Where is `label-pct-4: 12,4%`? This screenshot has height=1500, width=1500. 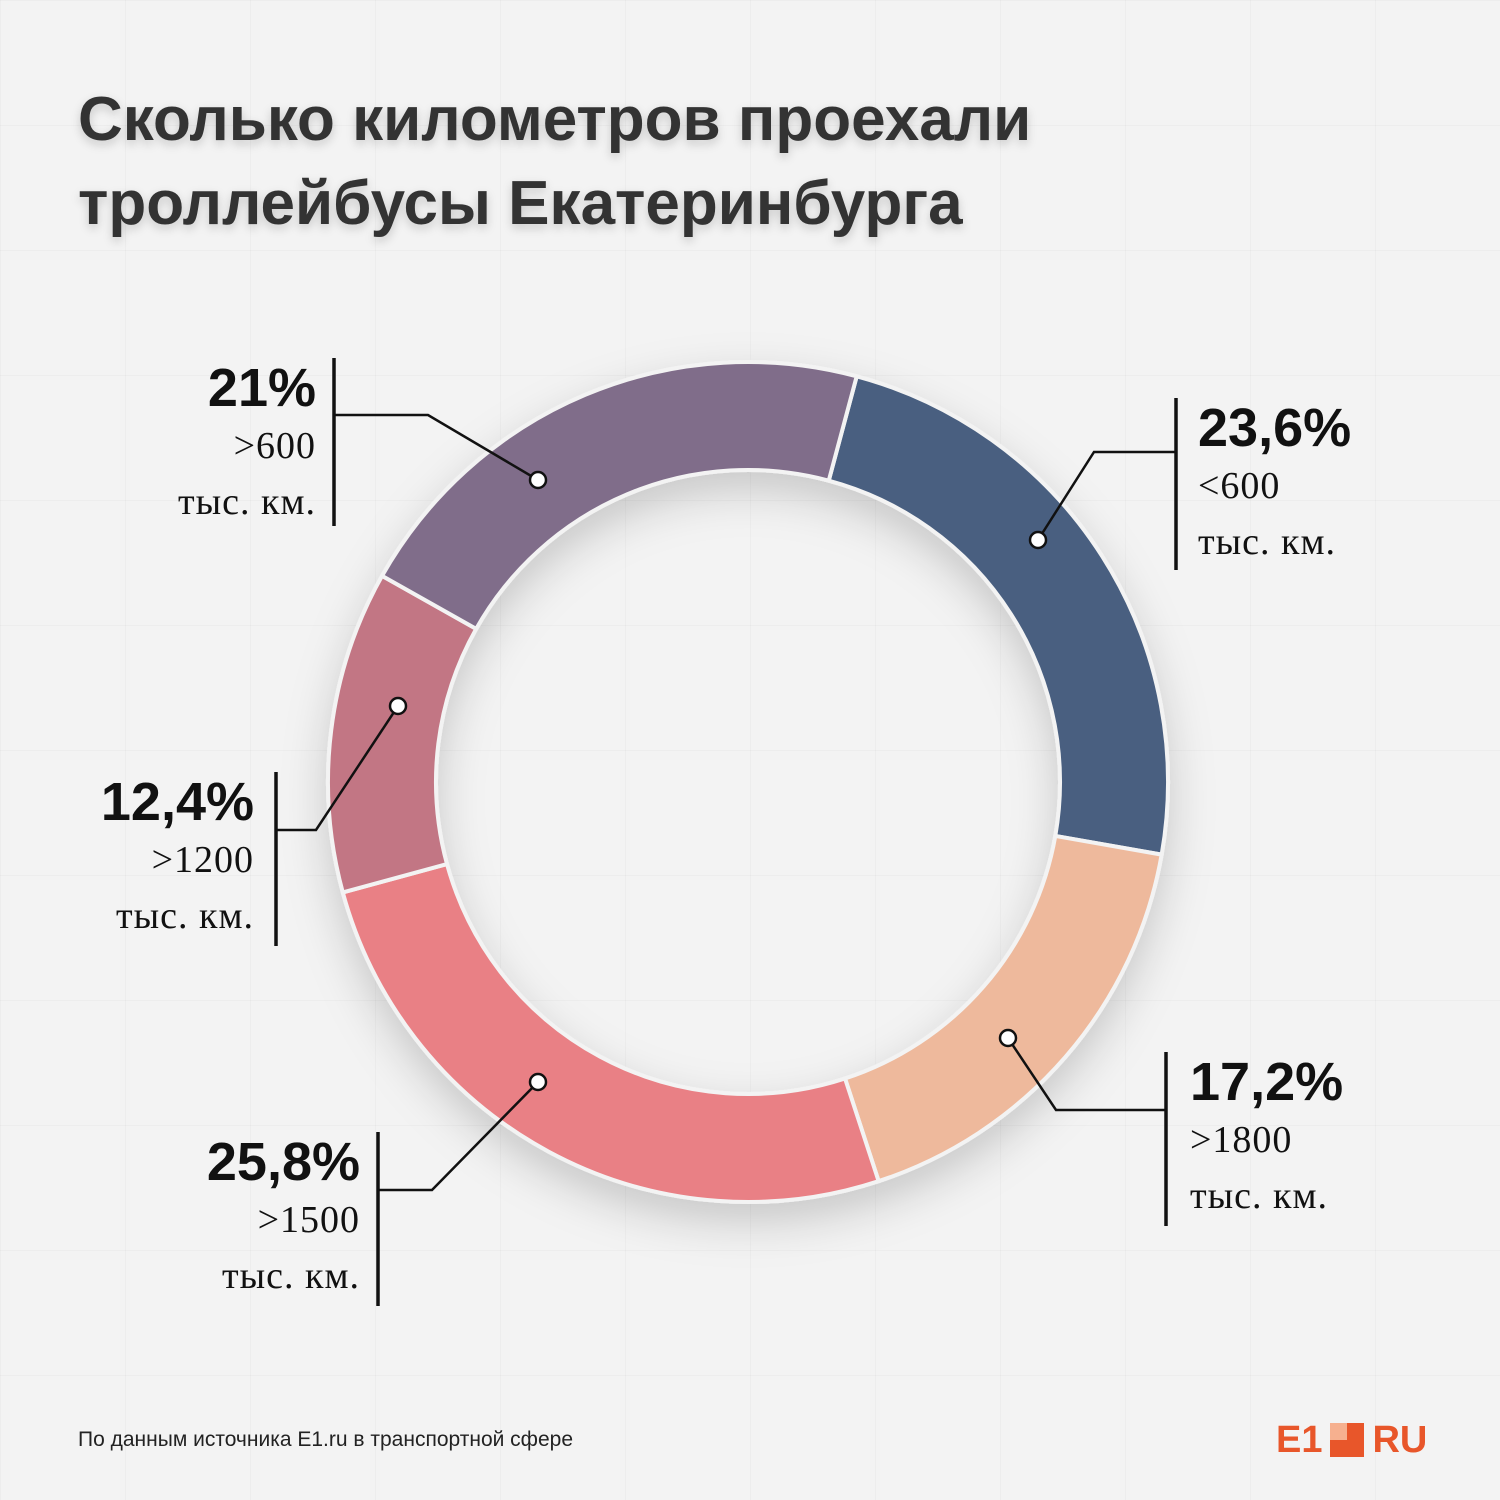 label-pct-4: 12,4% is located at coordinates (177, 802).